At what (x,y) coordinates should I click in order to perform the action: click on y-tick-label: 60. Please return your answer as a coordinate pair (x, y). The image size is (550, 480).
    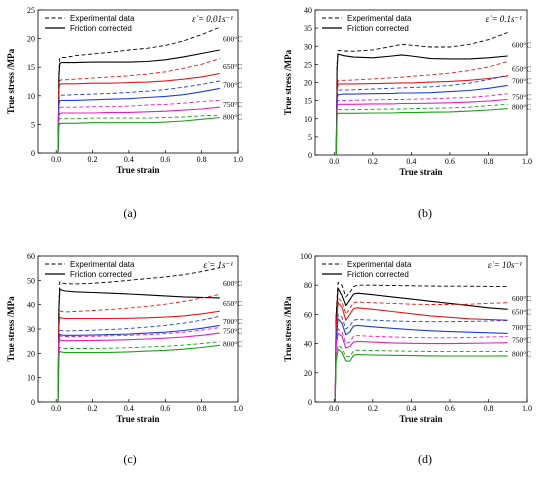
    Looking at the image, I should click on (31, 256).